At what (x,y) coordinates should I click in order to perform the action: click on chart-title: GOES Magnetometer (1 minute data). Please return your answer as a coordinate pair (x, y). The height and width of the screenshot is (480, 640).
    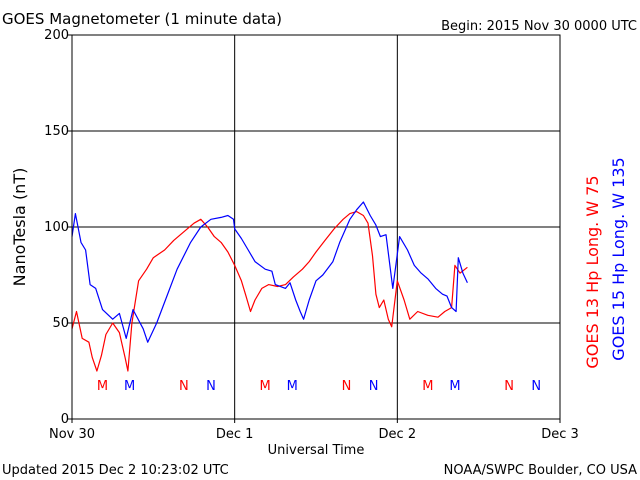
    Looking at the image, I should click on (142, 19).